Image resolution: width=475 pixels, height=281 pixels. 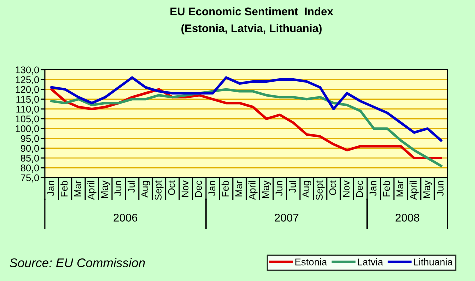 What do you see at coordinates (28, 90) in the screenshot?
I see `y-tick-label: 120,0` at bounding box center [28, 90].